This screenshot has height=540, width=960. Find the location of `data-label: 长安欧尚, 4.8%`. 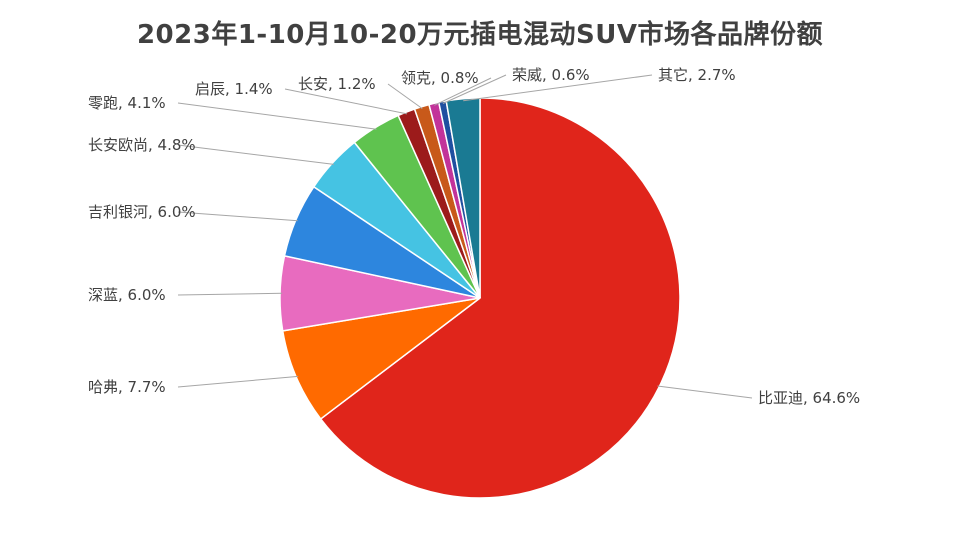

data-label: 长安欧尚, 4.8% is located at coordinates (142, 145).